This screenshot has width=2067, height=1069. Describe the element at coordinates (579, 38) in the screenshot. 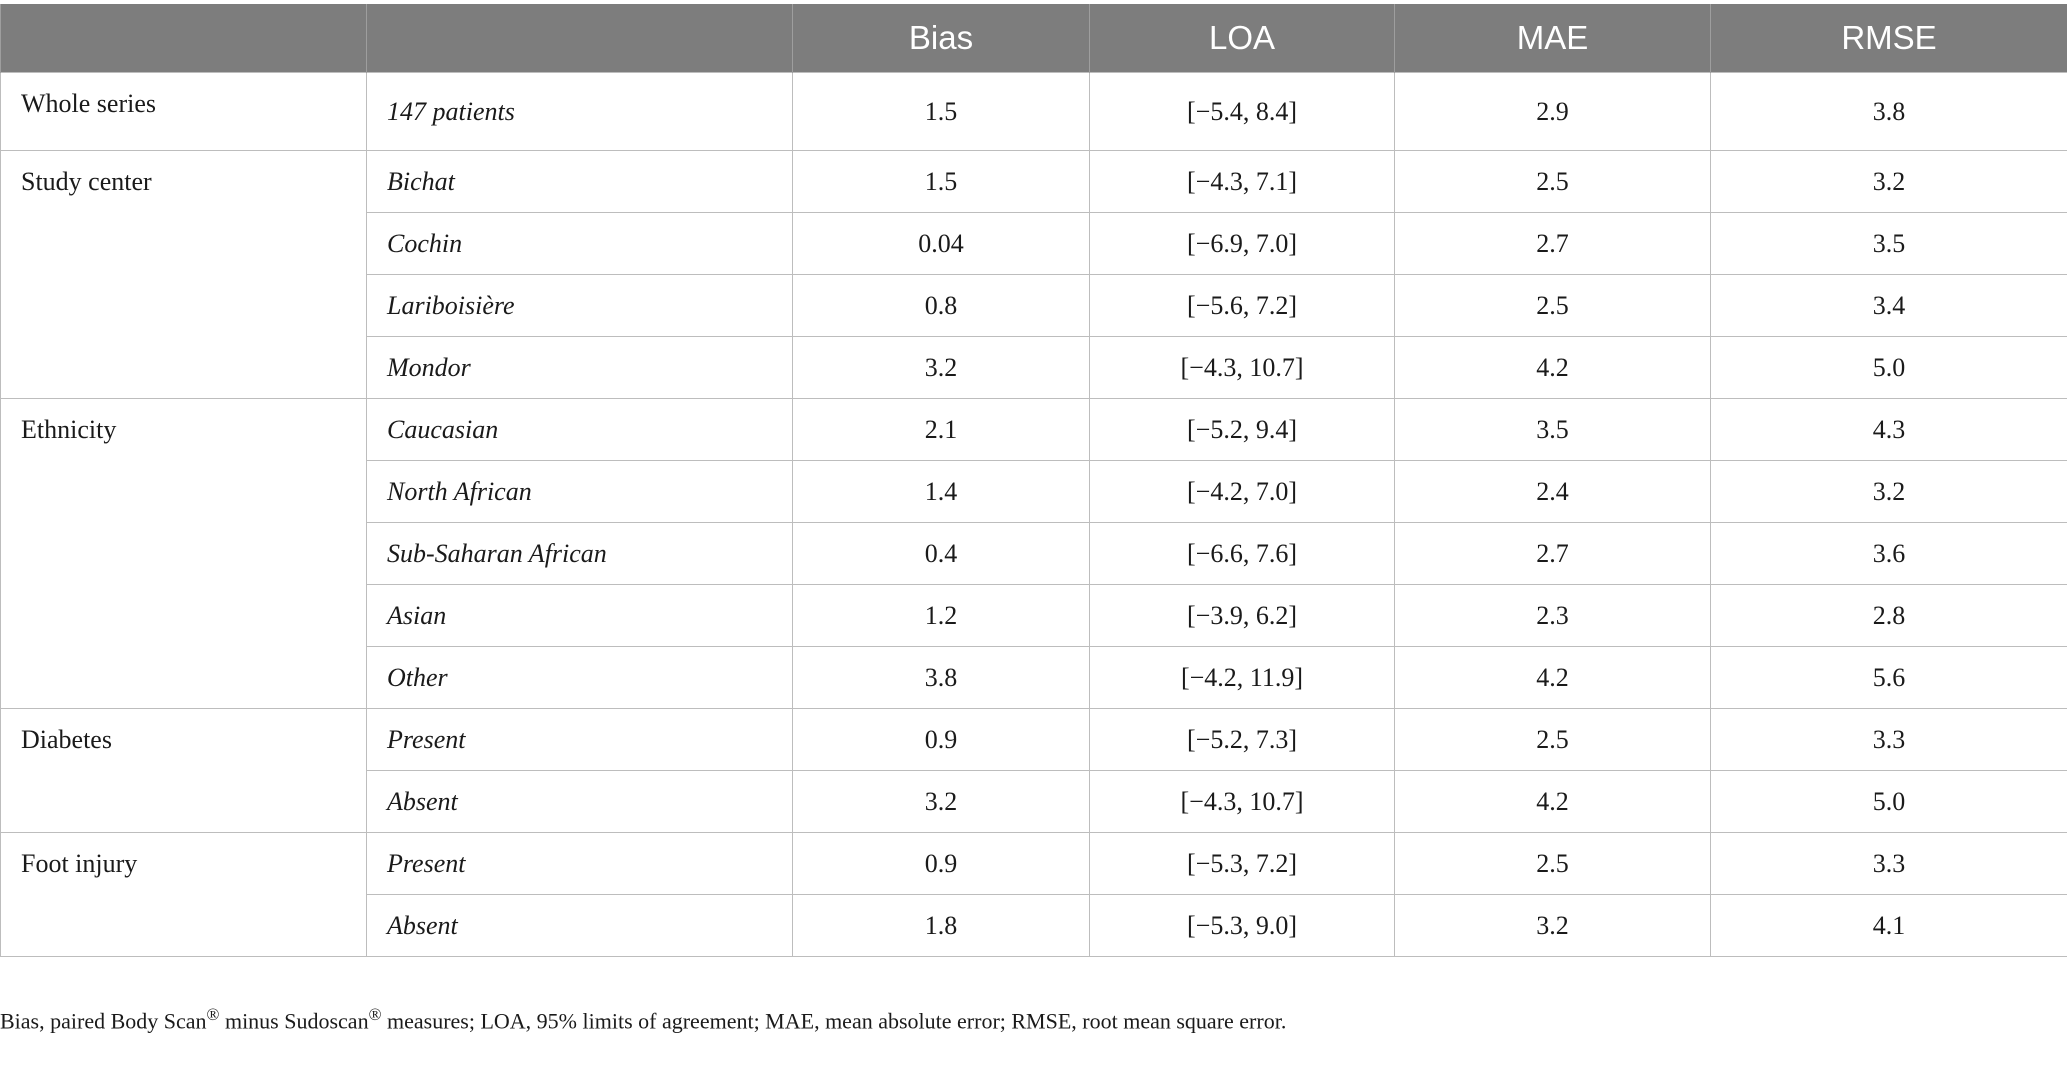

I see `header-subgroup` at that location.